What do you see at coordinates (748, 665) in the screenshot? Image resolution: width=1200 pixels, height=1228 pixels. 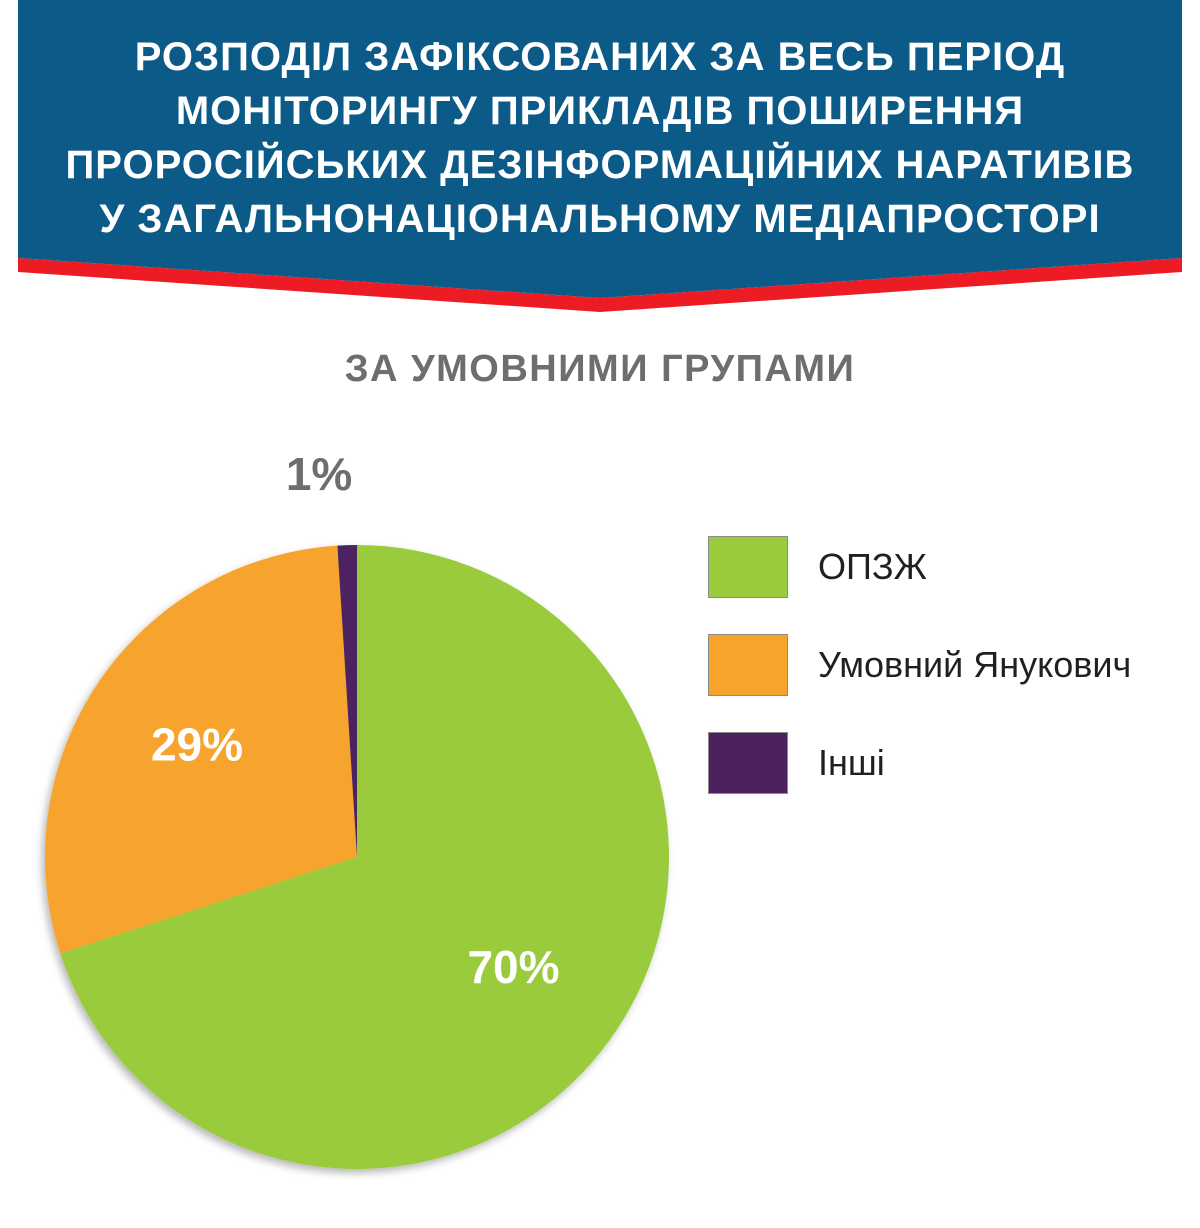 I see `legend-swatch-yanukovych` at bounding box center [748, 665].